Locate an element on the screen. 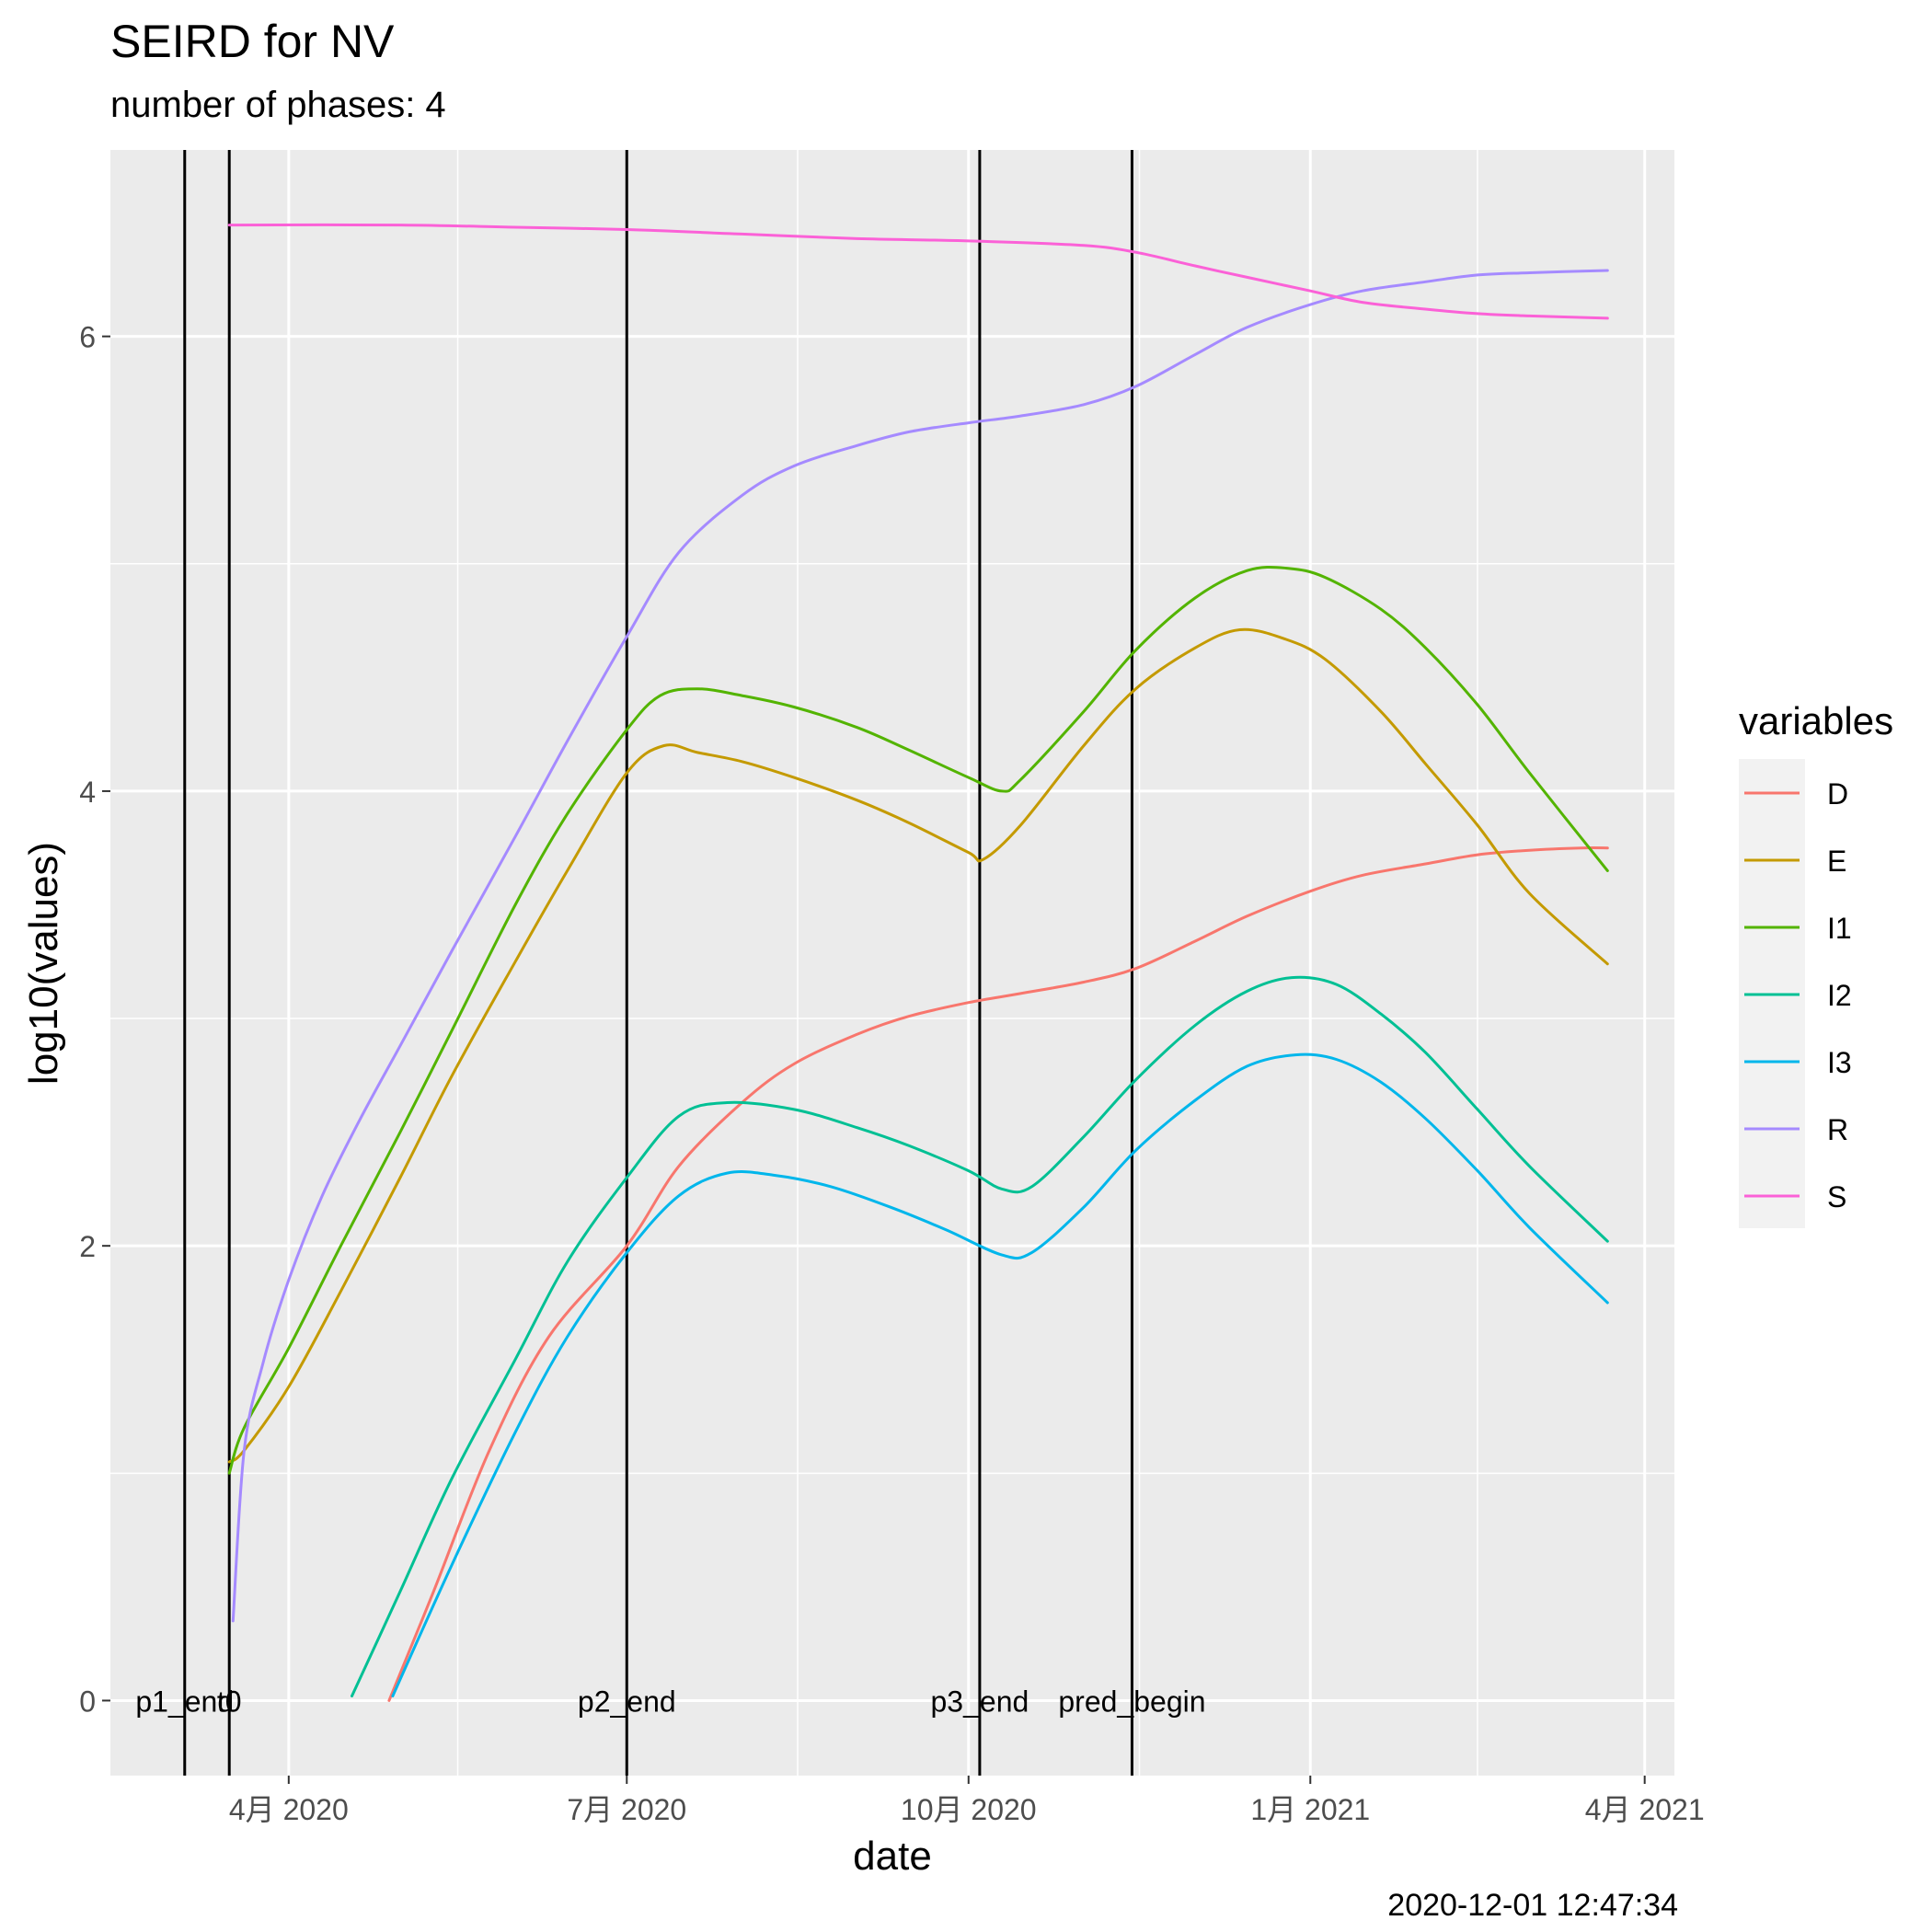  x-tick-label: 4月 2020 is located at coordinates (289, 1809).